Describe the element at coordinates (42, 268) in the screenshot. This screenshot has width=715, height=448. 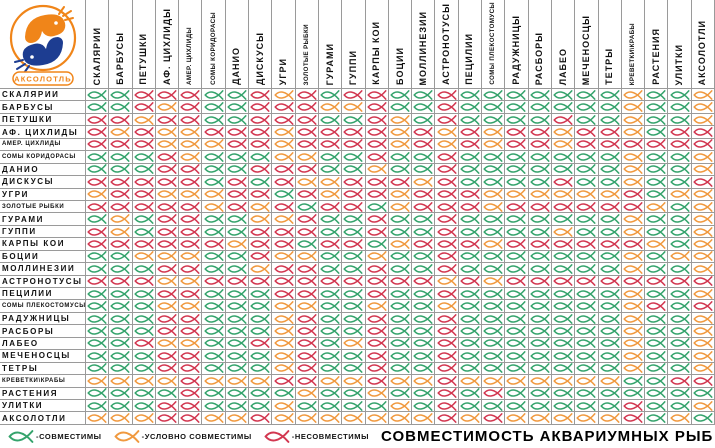
I see `row-label: МОЛЛИНЕЗИИ` at that location.